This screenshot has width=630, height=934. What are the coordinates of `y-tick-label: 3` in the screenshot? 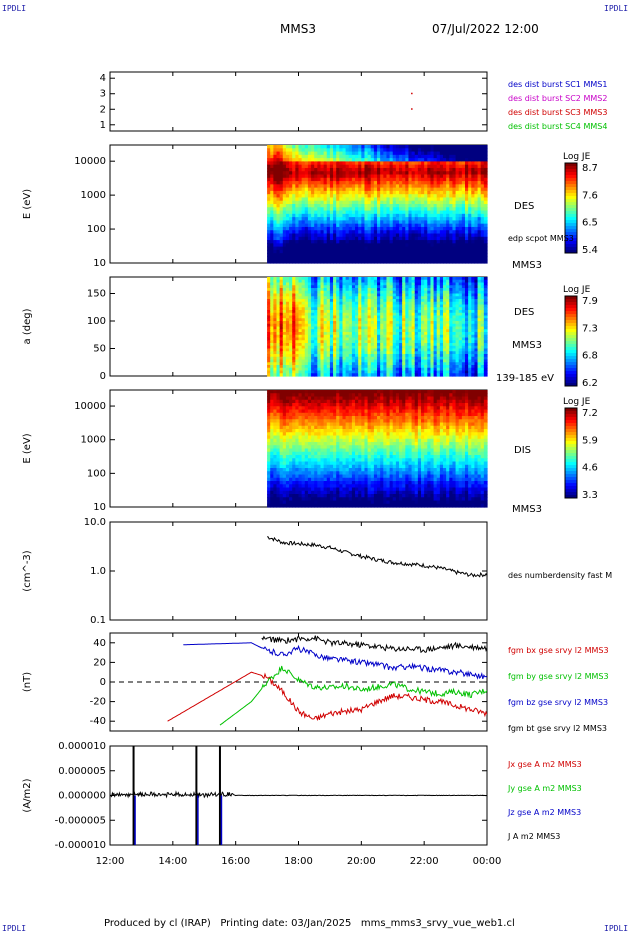 It's located at (103, 94).